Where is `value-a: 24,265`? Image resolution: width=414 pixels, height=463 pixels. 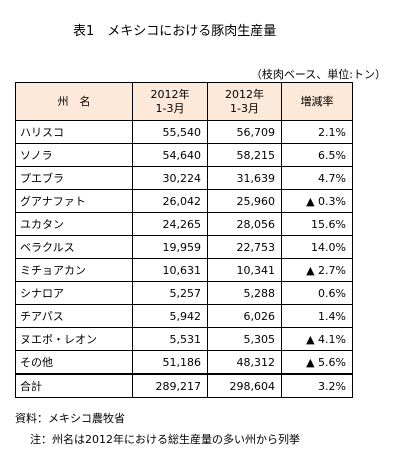
value-a: 24,265 is located at coordinates (170, 224).